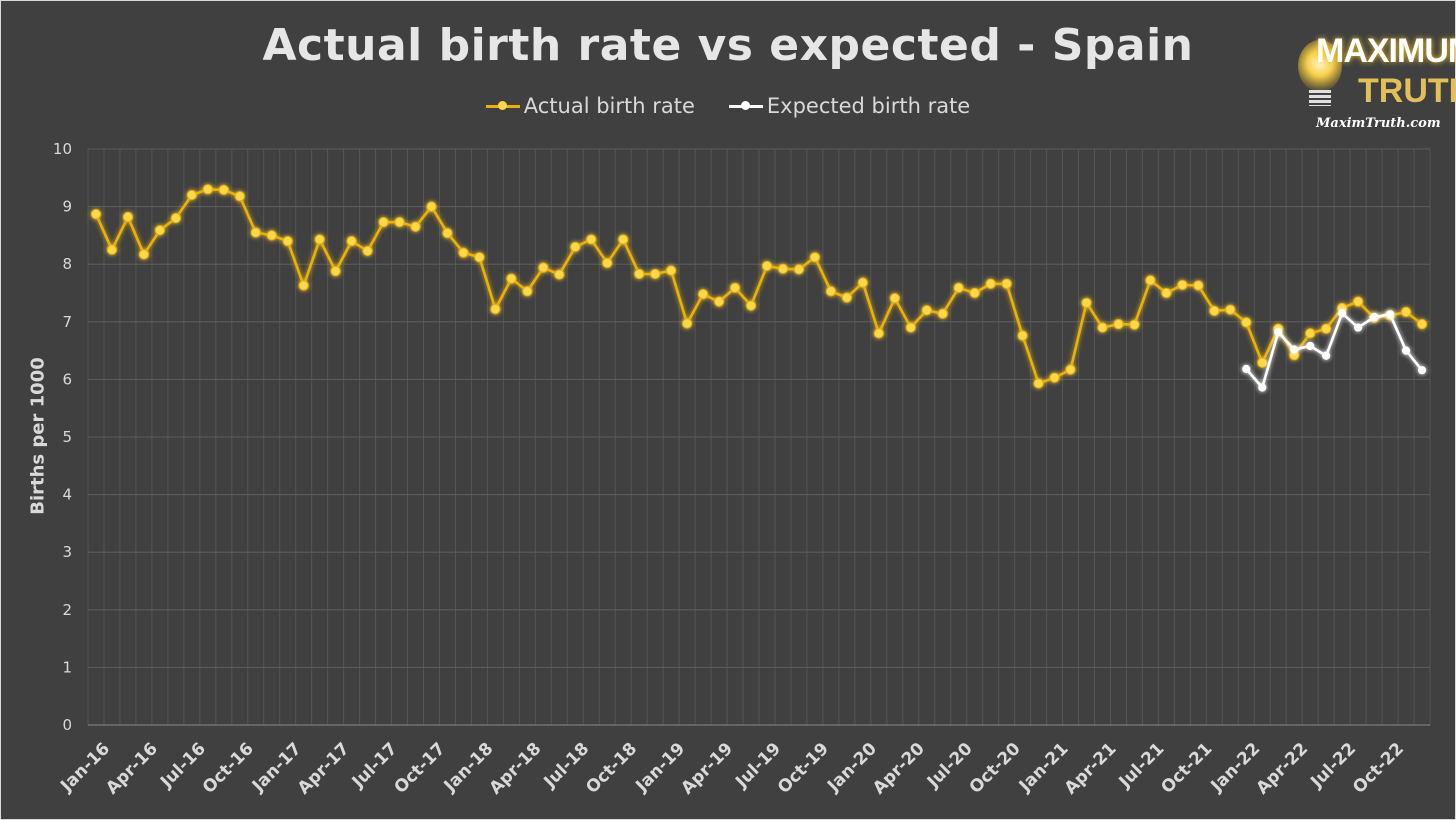 Image resolution: width=1456 pixels, height=820 pixels. I want to click on chart-title: Actual birth rate vs expected - Spain, so click(728, 45).